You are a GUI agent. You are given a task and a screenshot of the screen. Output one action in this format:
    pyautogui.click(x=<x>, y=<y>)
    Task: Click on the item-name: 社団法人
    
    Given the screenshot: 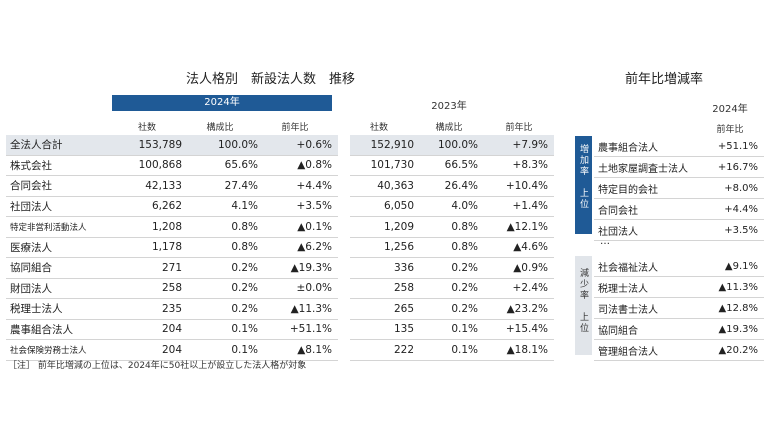 What is the action you would take?
    pyautogui.click(x=650, y=230)
    